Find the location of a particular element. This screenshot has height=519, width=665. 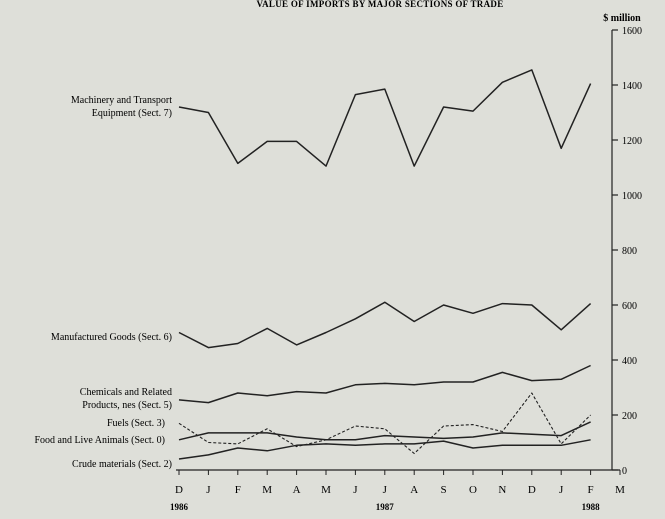

y-tick-label: 1000 is located at coordinates (632, 196).